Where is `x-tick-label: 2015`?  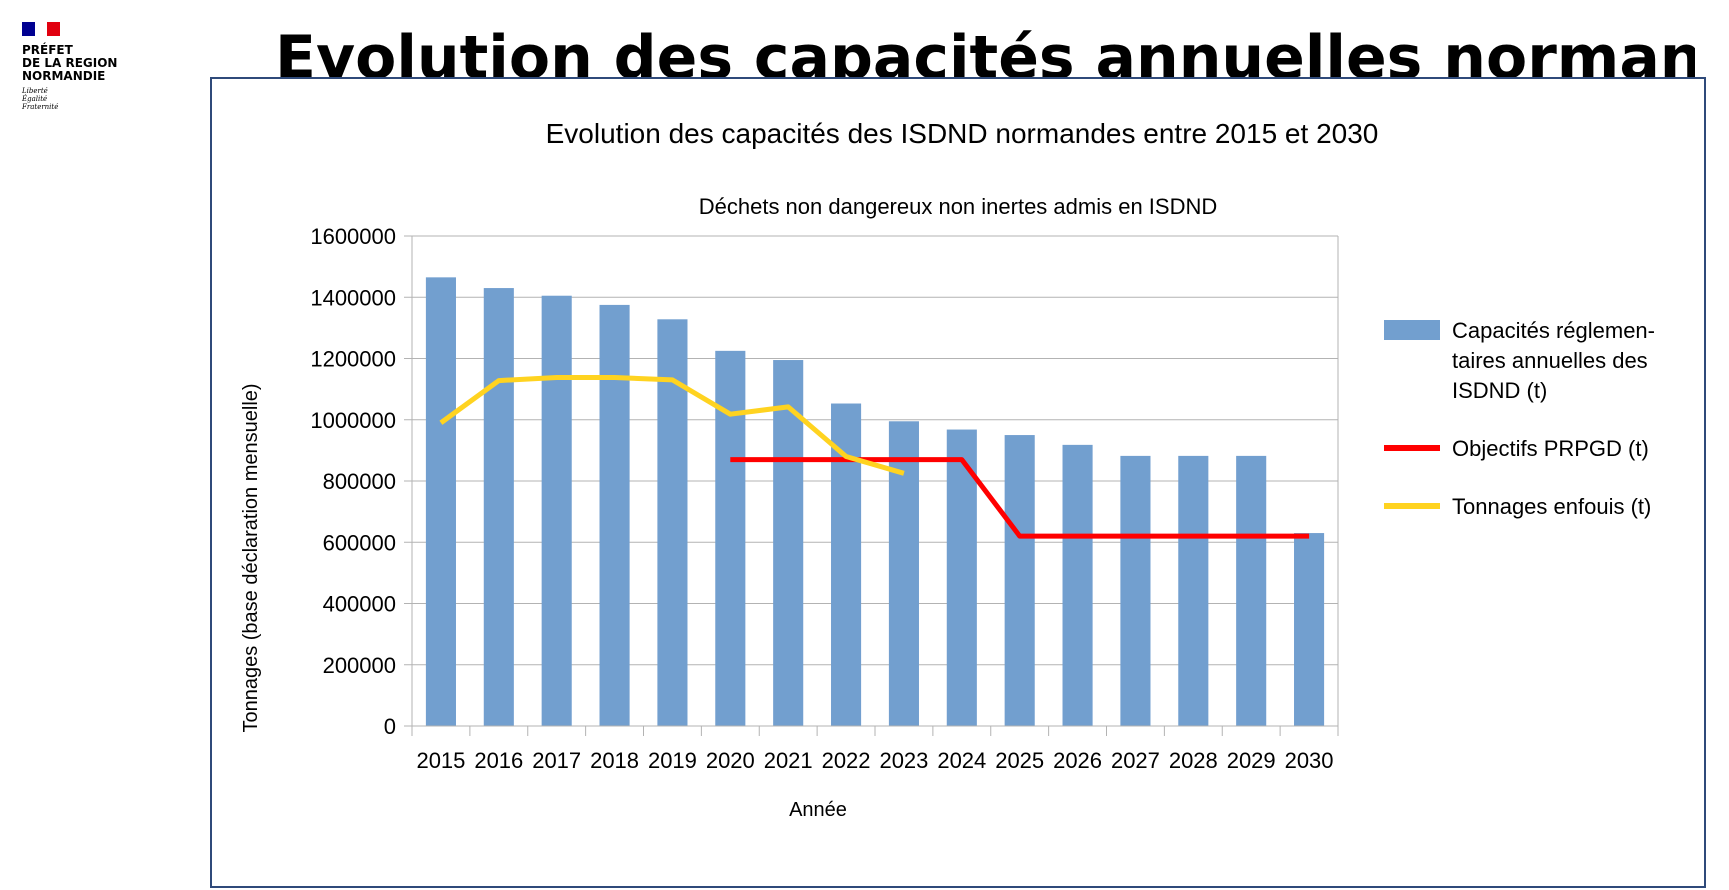
x-tick-label: 2015 is located at coordinates (440, 760).